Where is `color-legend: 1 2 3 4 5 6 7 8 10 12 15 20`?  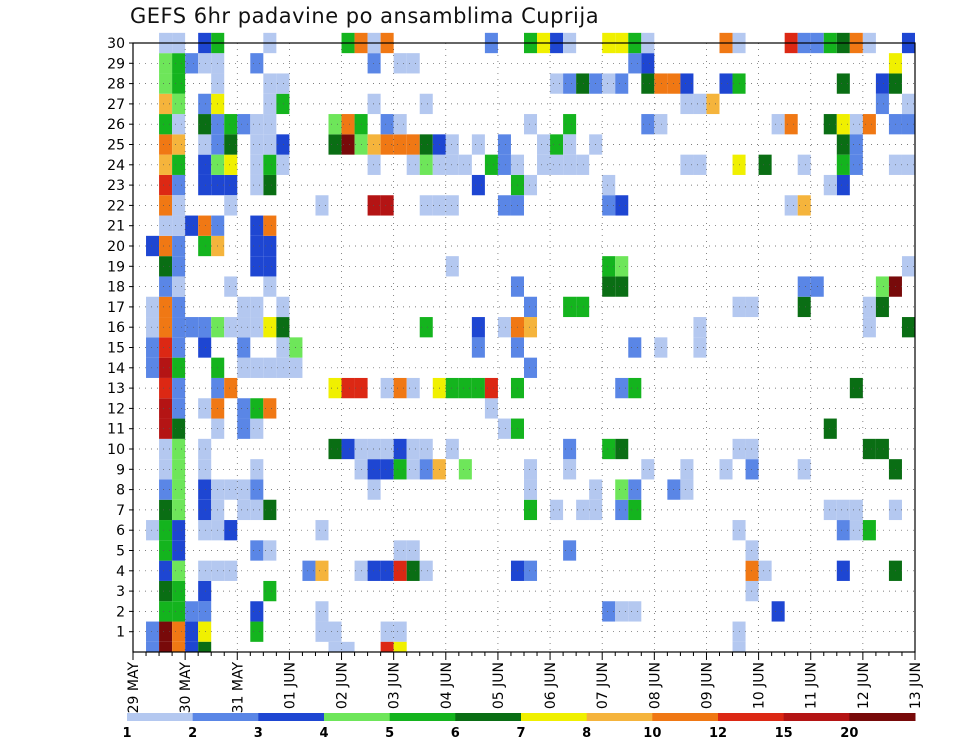 color-legend: 1 2 3 4 5 6 7 8 10 12 15 20 is located at coordinates (519, 727).